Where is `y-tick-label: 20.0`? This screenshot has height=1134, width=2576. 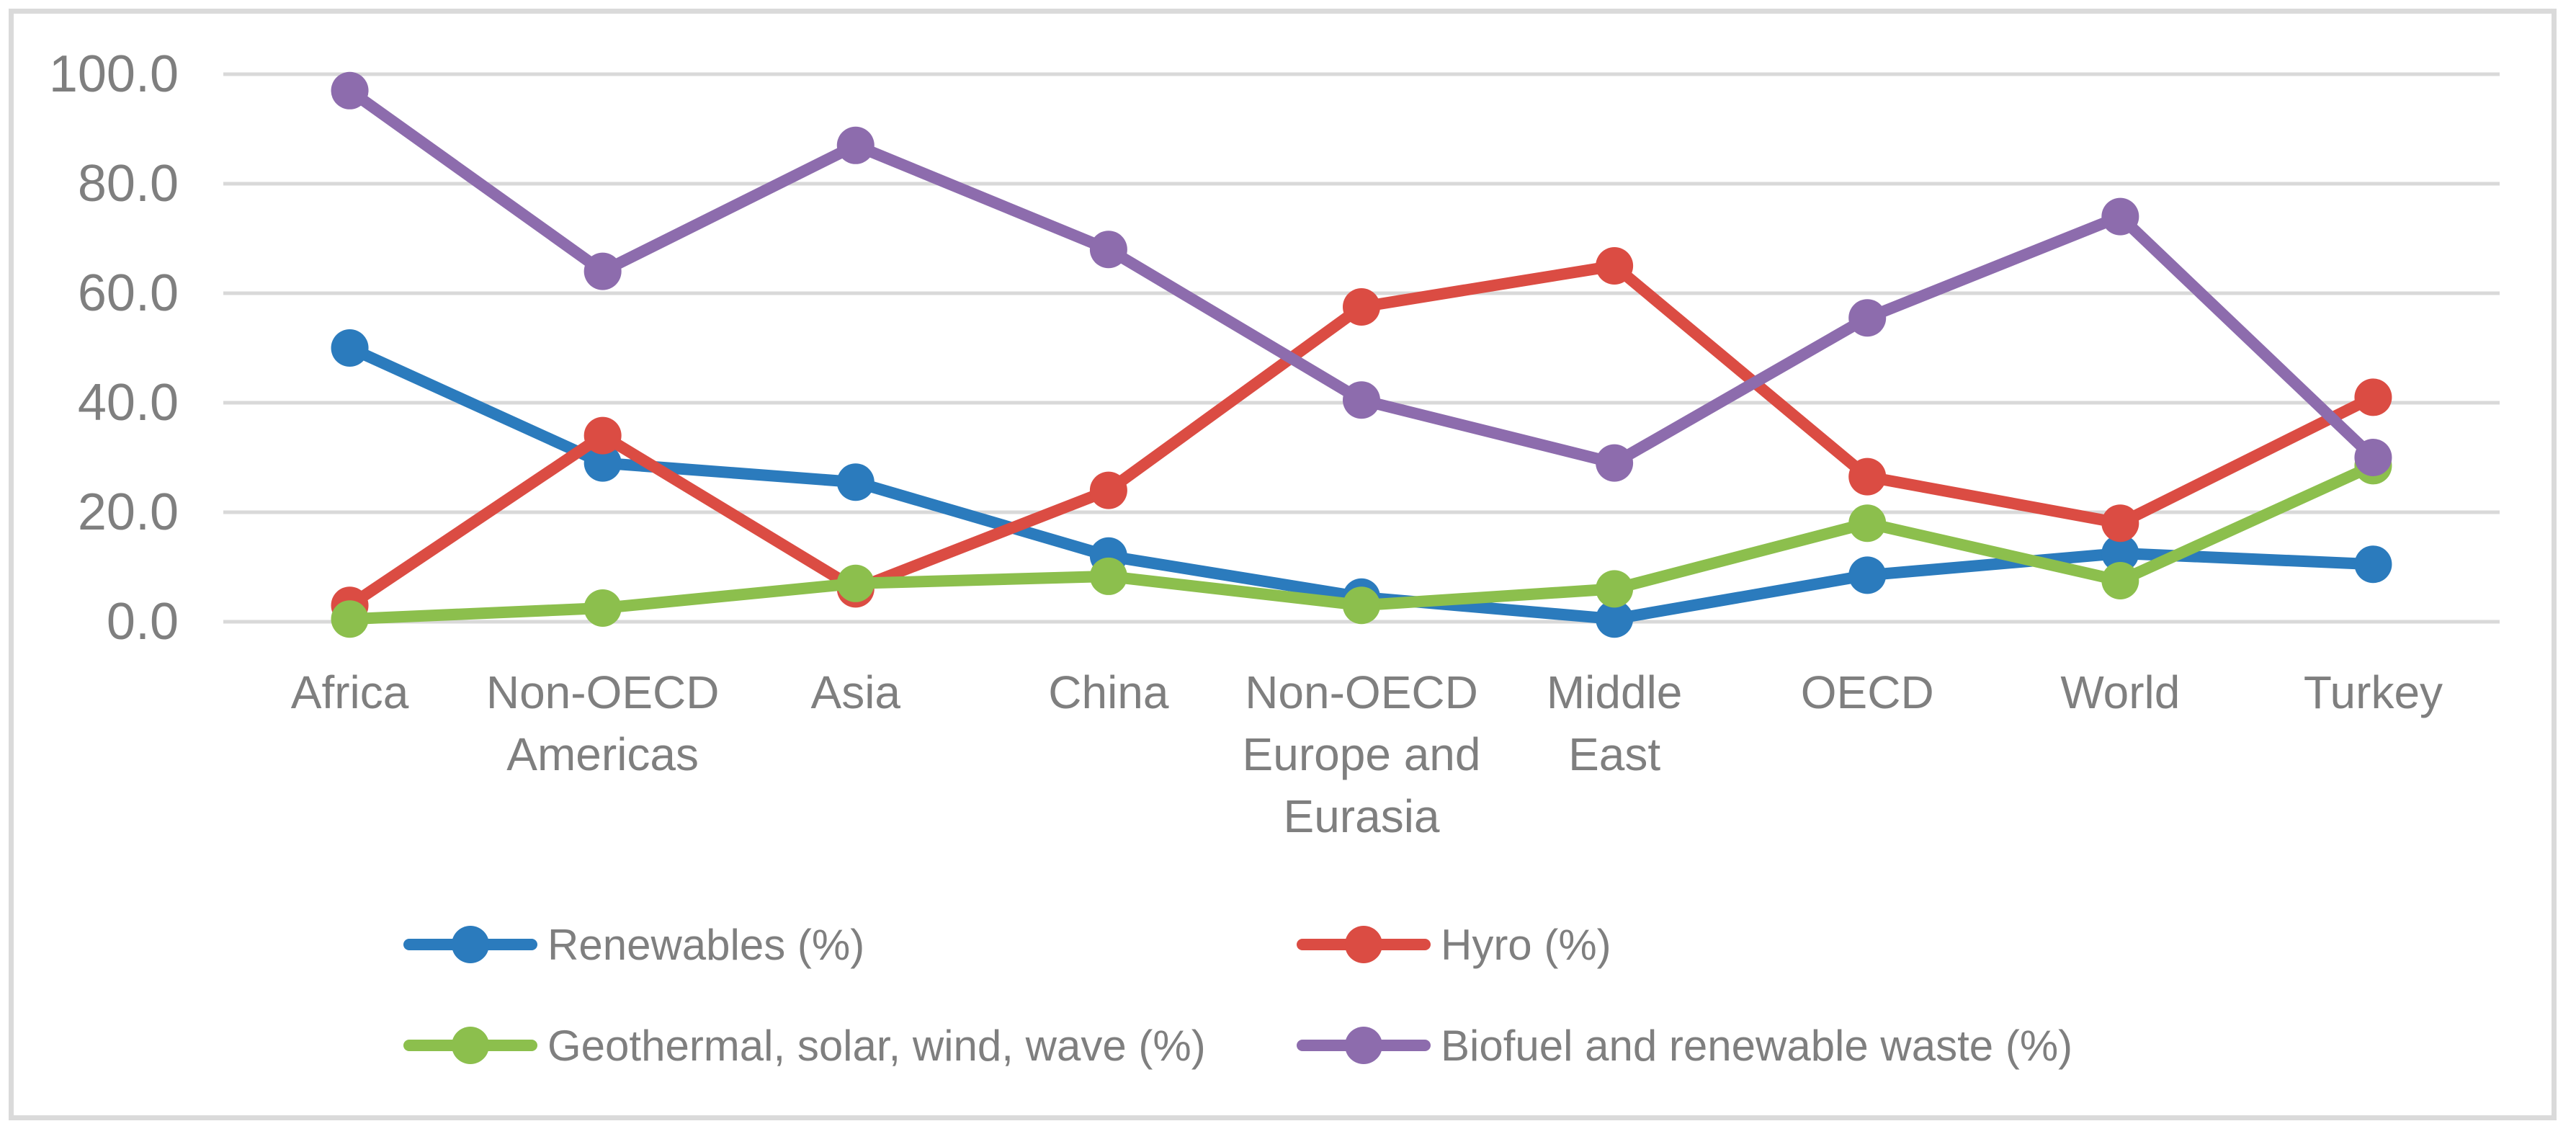 y-tick-label: 20.0 is located at coordinates (128, 512).